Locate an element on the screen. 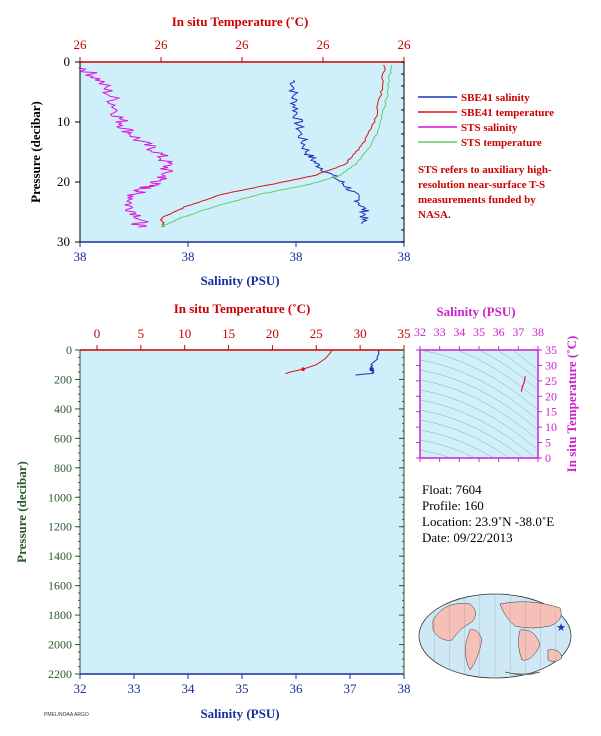 The height and width of the screenshot is (736, 601). ts-temperature-tick-label: 0 is located at coordinates (548, 458).